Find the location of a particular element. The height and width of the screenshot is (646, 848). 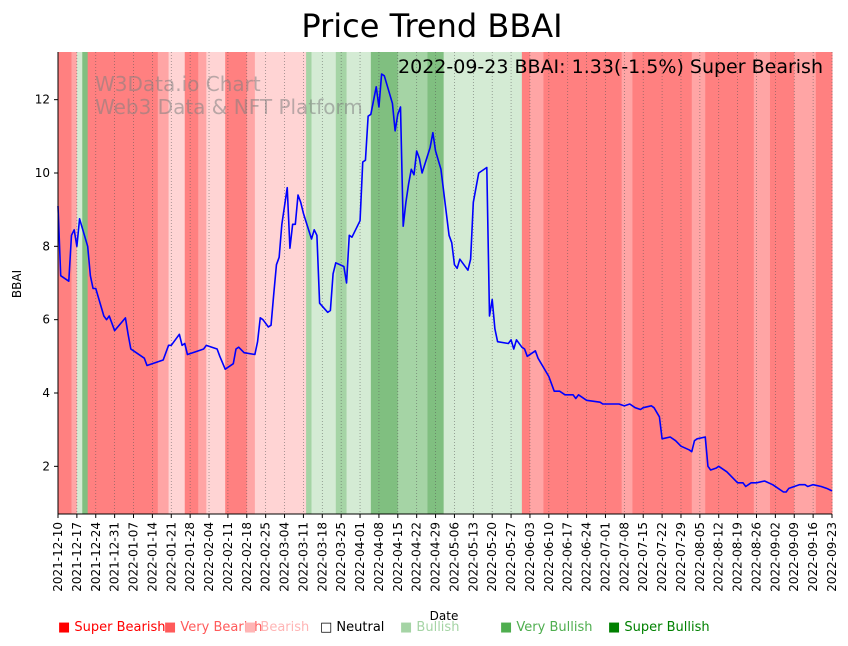

x-tick-label: 2022-06-17 is located at coordinates (568, 557).